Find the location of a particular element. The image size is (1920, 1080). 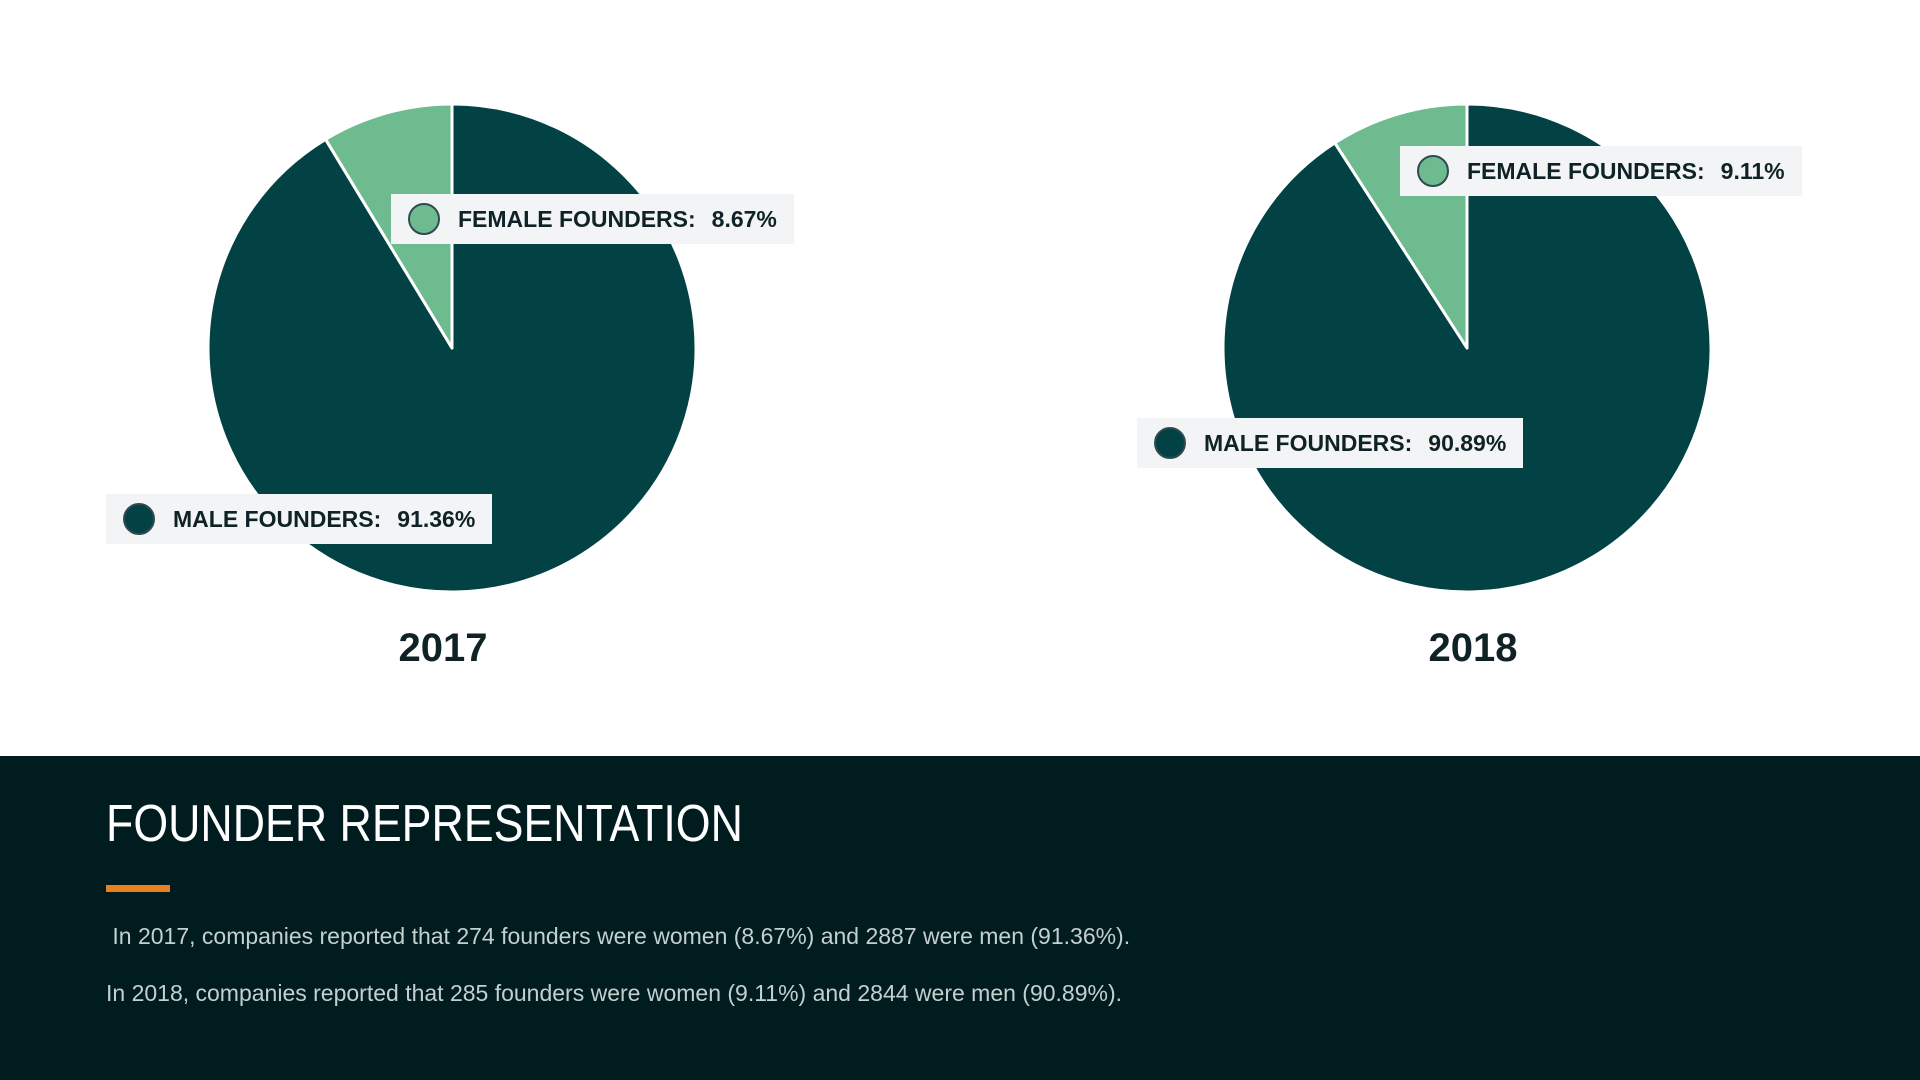

callout-value: 90.89% is located at coordinates (1467, 442).